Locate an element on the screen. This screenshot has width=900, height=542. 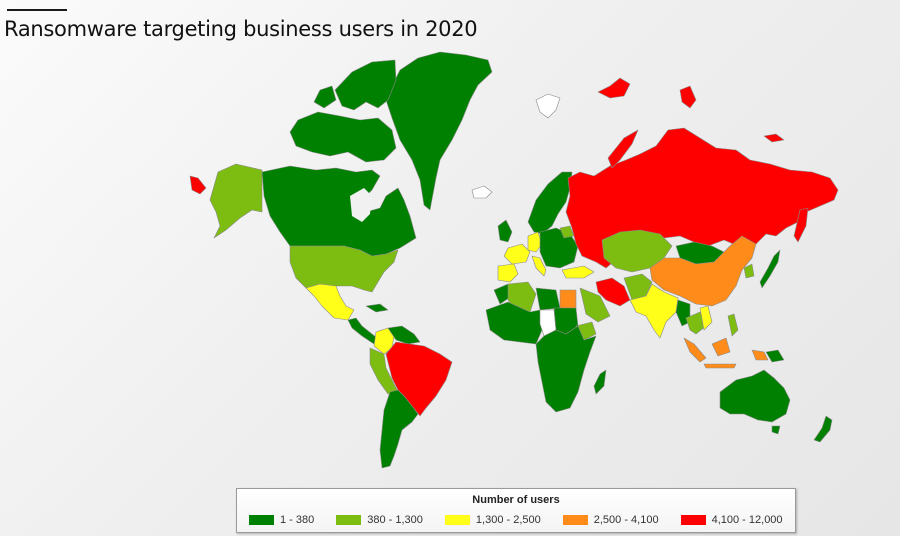
region-franz-josef is located at coordinates (614, 88).